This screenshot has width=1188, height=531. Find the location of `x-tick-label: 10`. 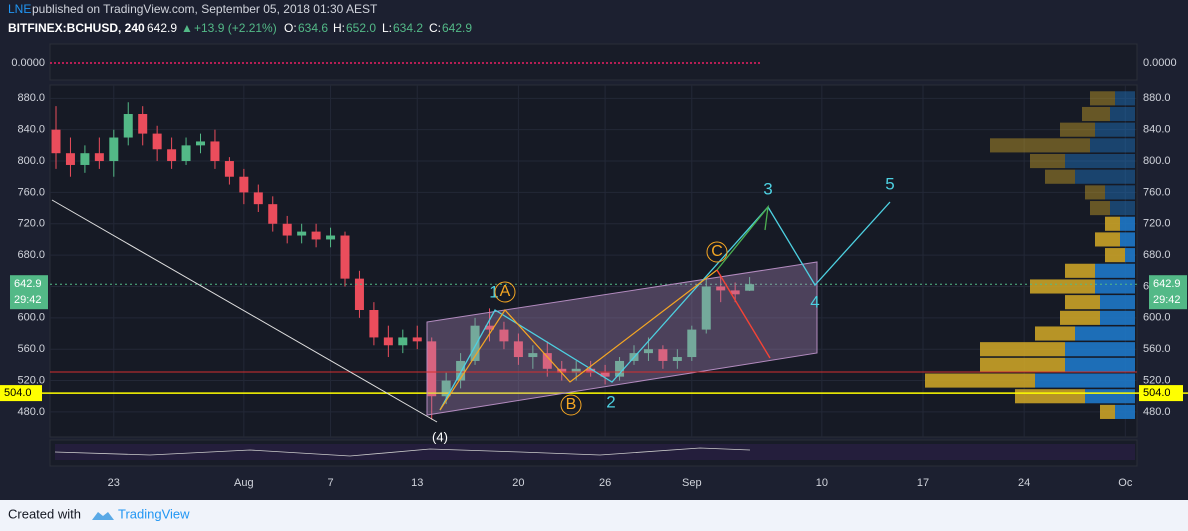

x-tick-label: 10 is located at coordinates (822, 483).